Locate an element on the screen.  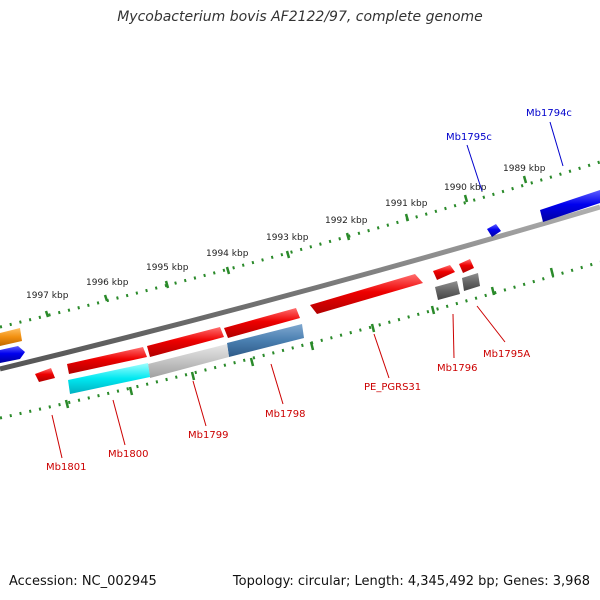
gene-mb1799-bottom-block is located at coordinates (188, 361).